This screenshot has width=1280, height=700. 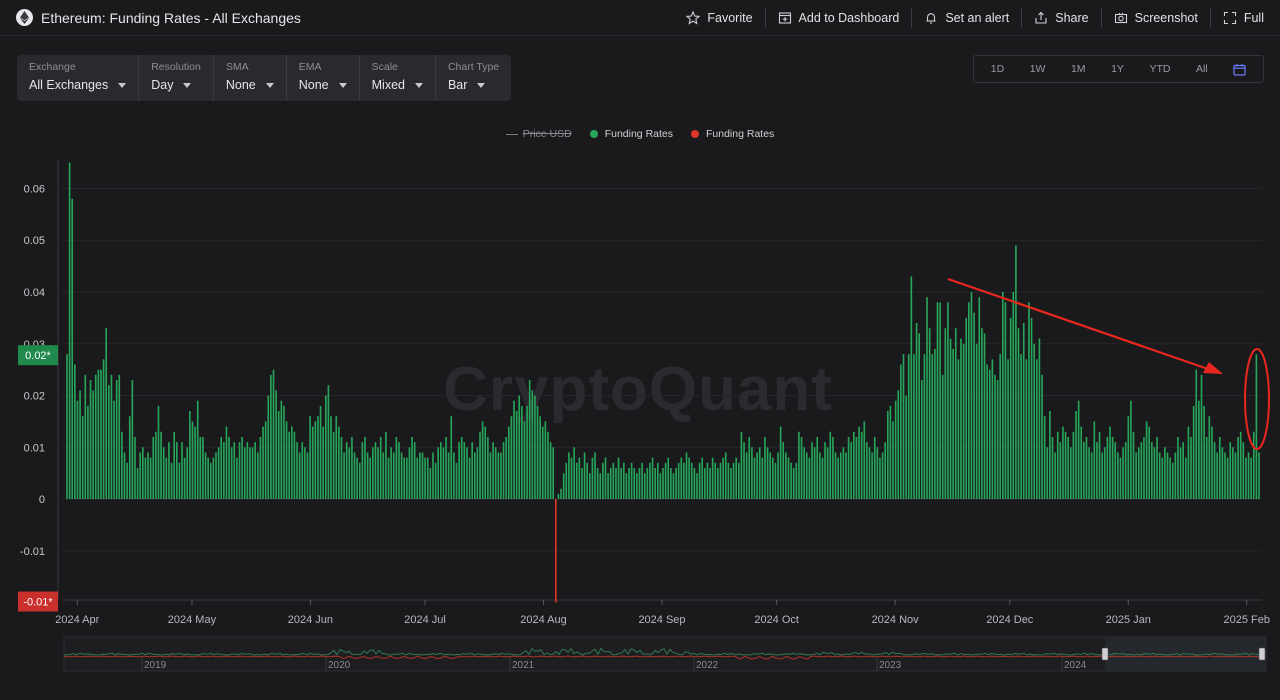 I want to click on chart-type-select: Chart Type Bar, so click(x=473, y=78).